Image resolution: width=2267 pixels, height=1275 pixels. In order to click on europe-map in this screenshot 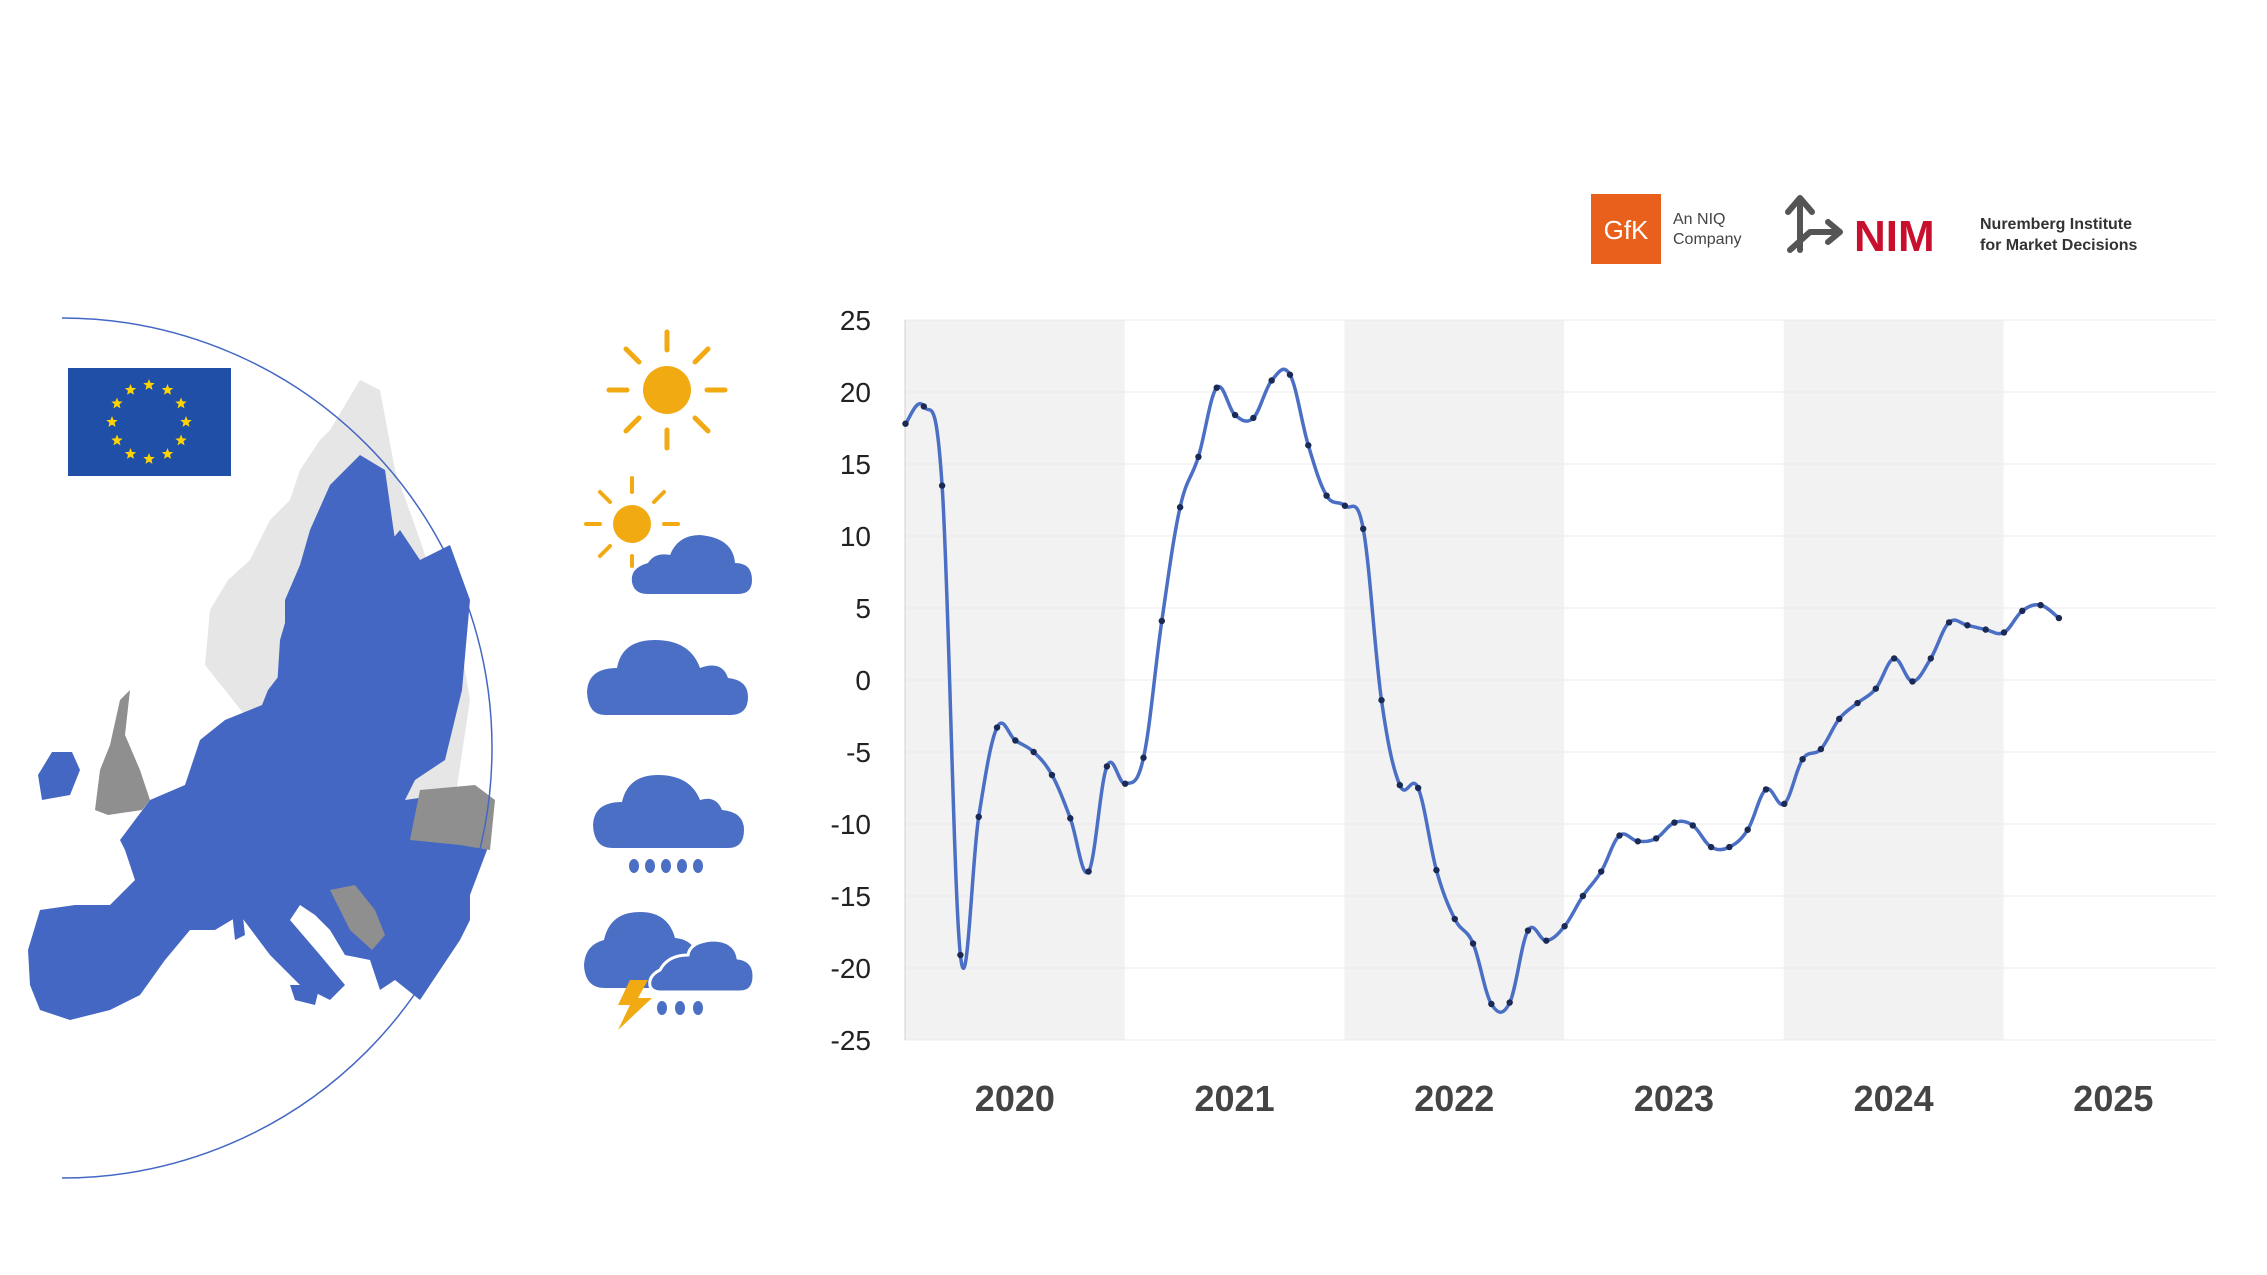, I will do `click(261, 748)`.